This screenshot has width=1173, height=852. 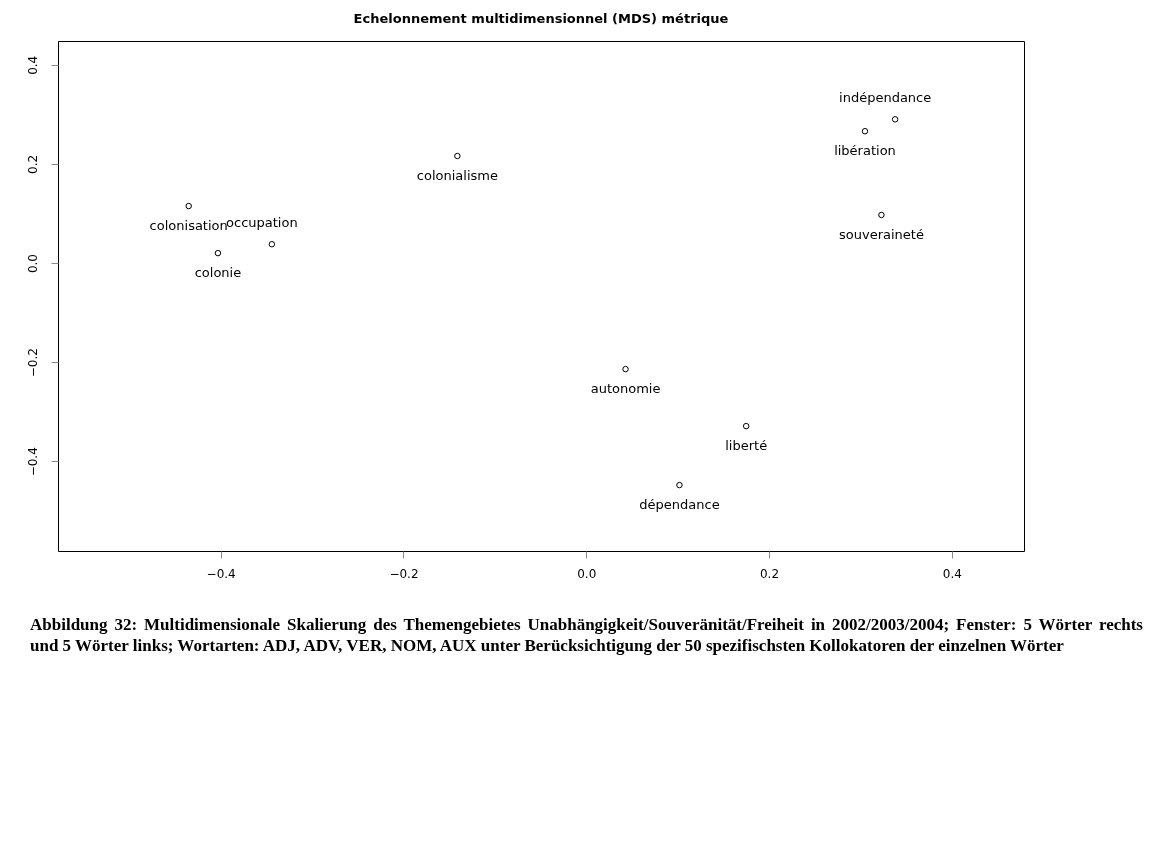 What do you see at coordinates (625, 389) in the screenshot?
I see `series-label: autonomie` at bounding box center [625, 389].